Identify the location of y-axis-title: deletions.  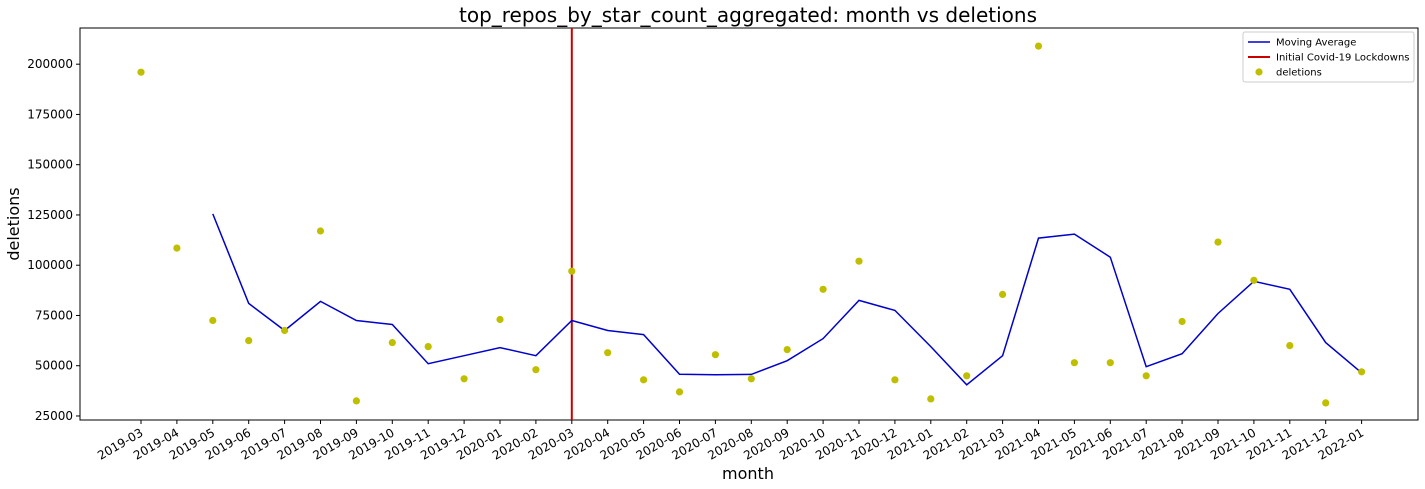
(13, 223).